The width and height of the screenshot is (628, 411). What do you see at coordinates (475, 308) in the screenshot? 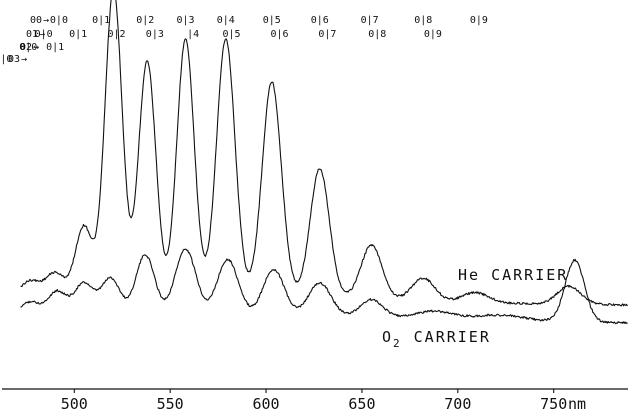
I see `series-labels: He CARRIER O2 CARRIER` at bounding box center [475, 308].